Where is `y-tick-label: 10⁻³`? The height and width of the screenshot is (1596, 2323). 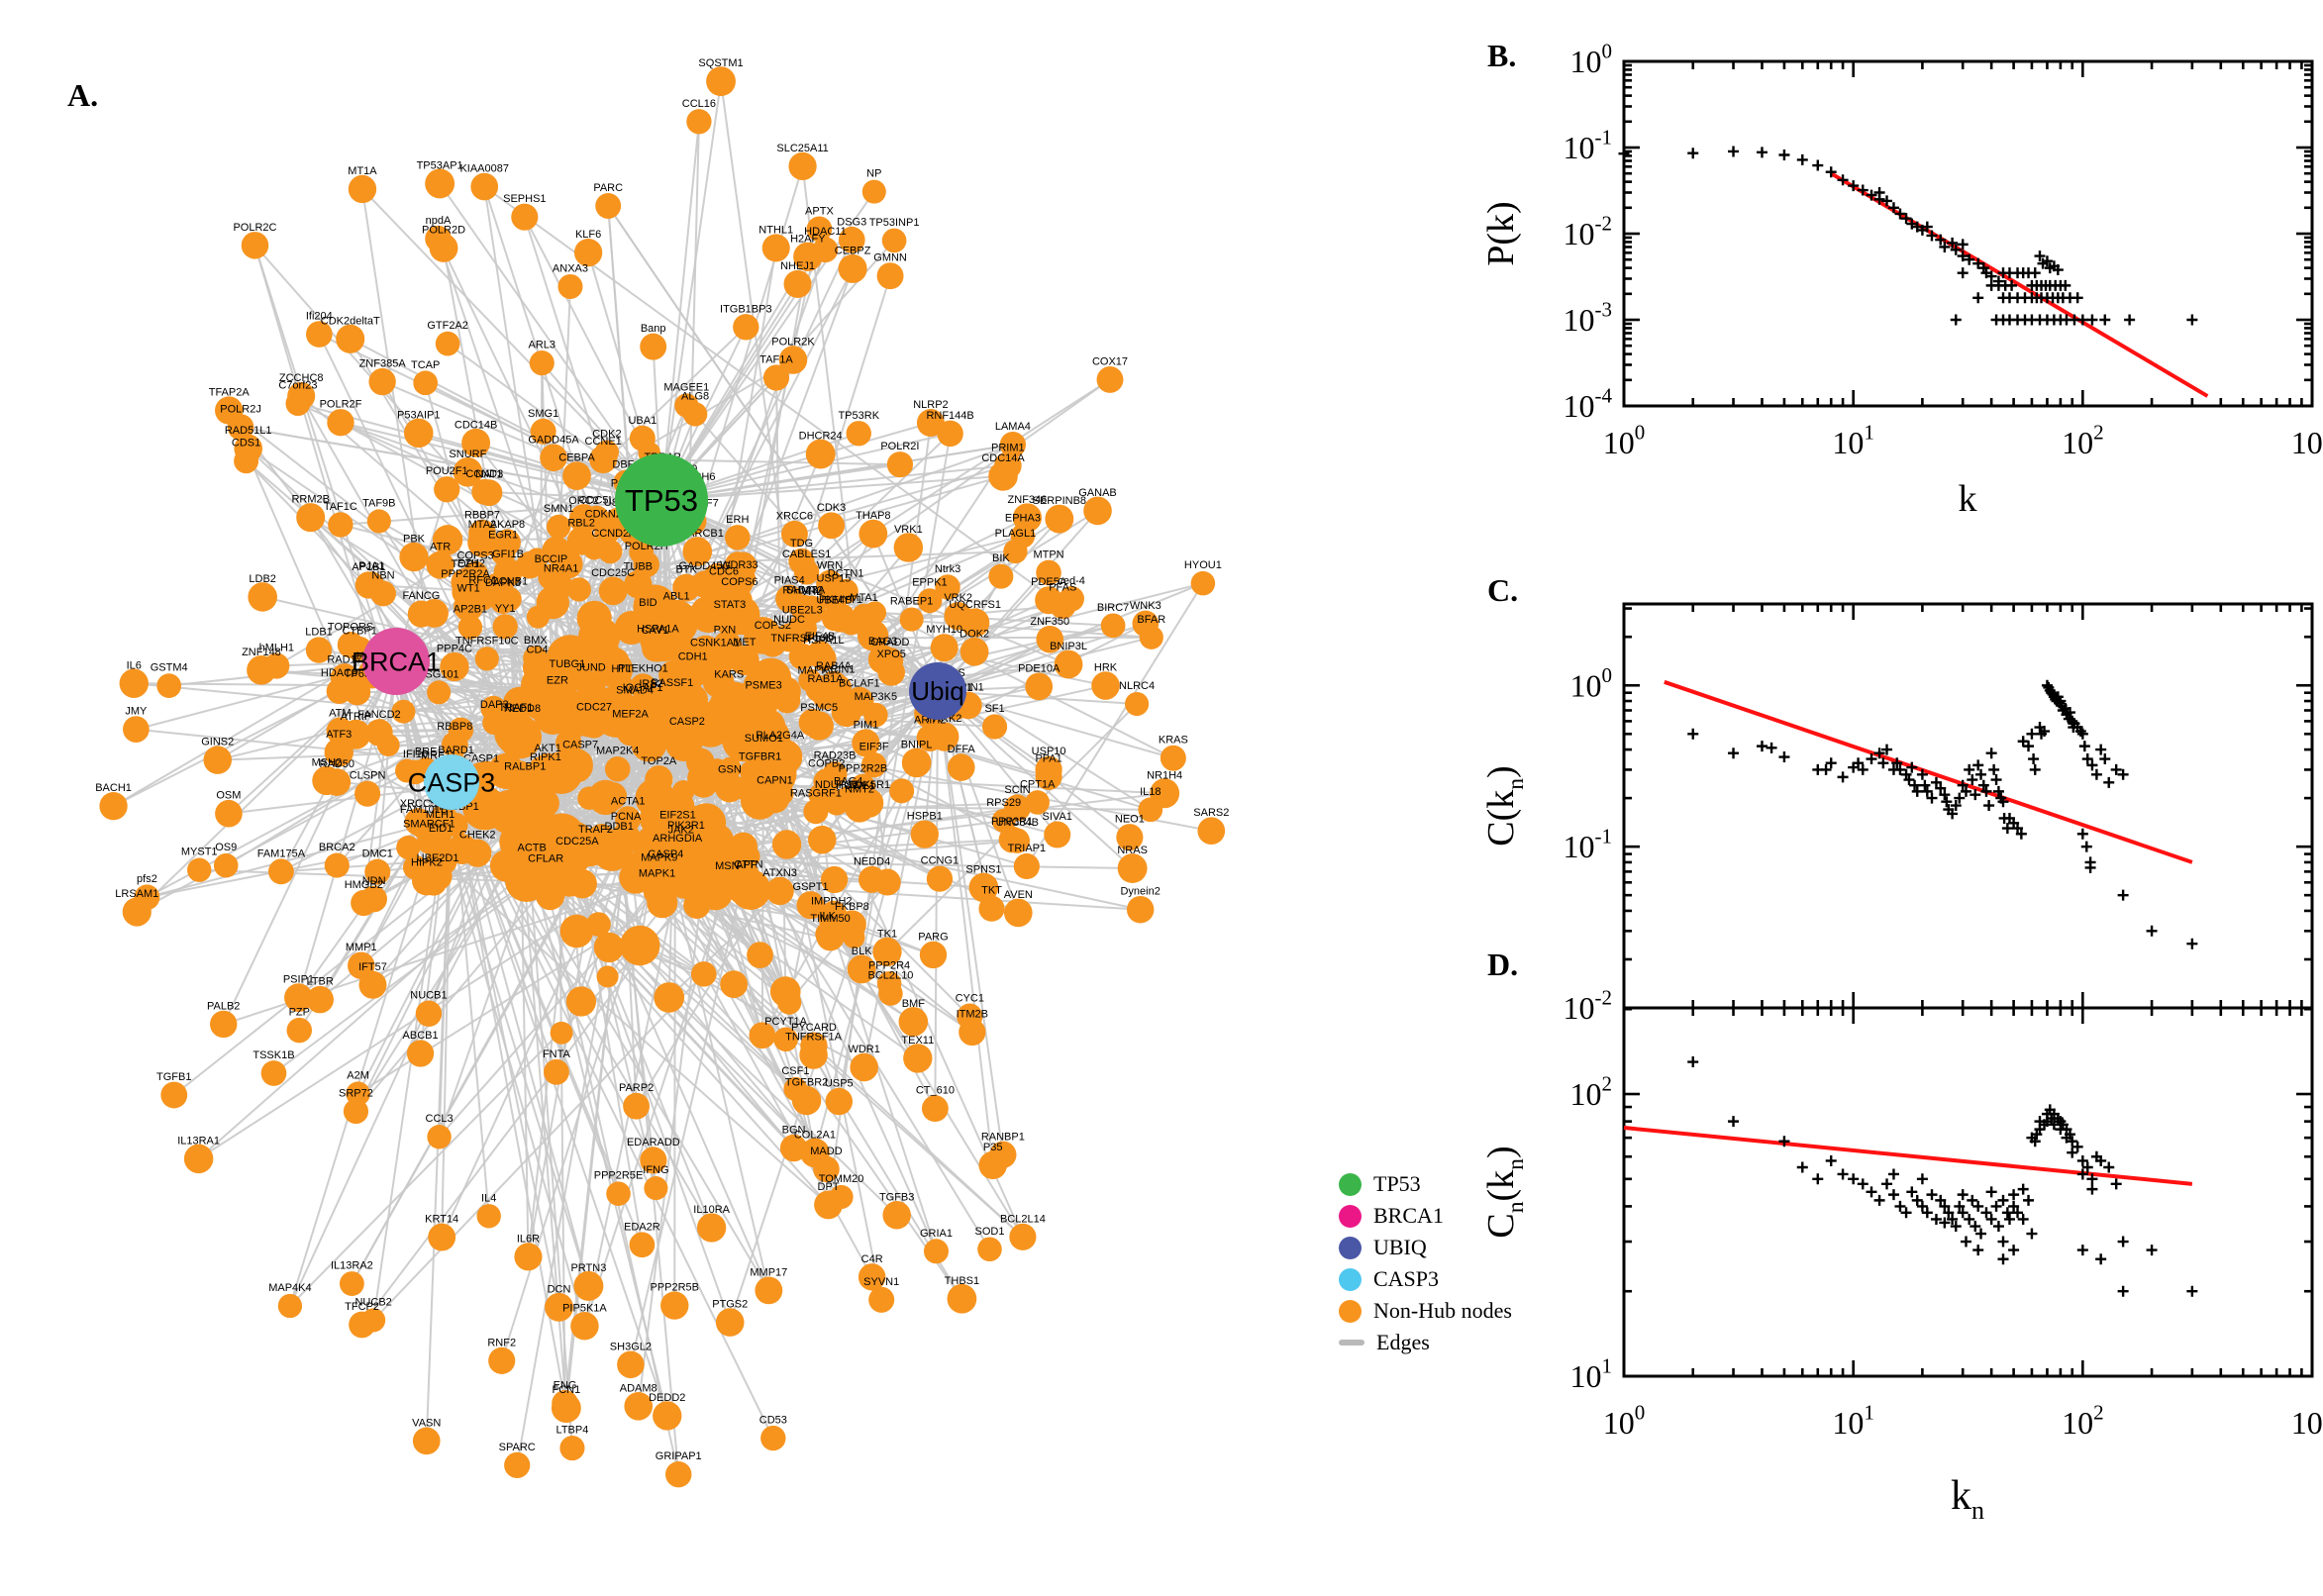 y-tick-label: 10⁻³ is located at coordinates (1588, 318).